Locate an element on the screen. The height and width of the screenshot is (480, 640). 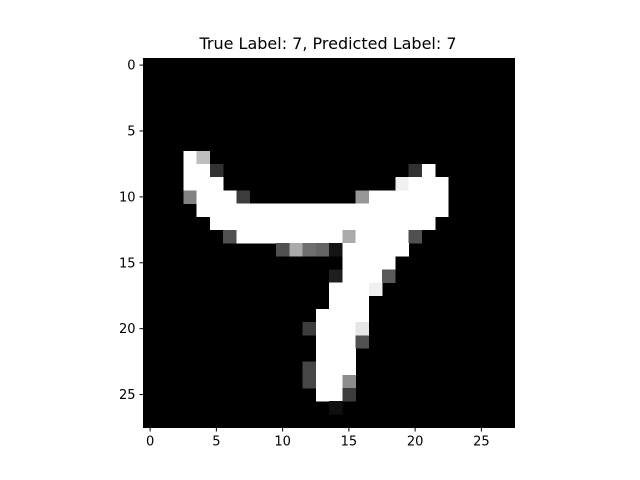
y-tick-label: 10 is located at coordinates (127, 197).